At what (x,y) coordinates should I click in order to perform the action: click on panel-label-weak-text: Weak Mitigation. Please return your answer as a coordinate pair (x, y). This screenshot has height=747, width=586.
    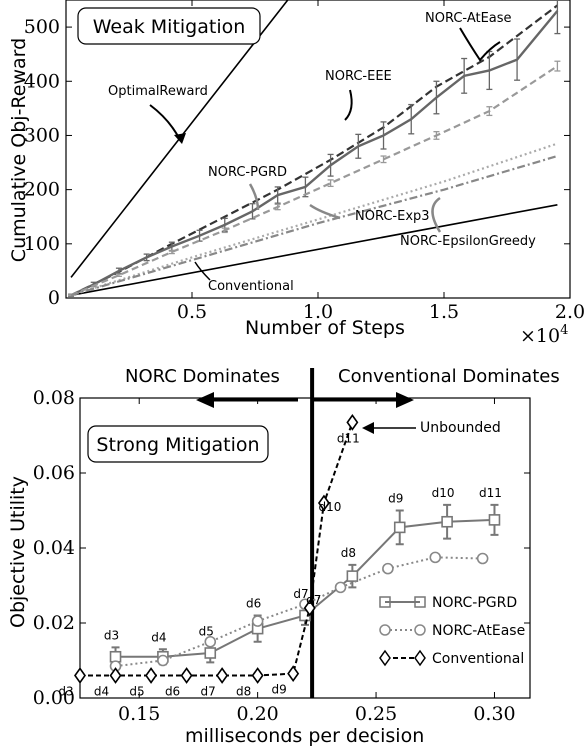
    Looking at the image, I should click on (169, 27).